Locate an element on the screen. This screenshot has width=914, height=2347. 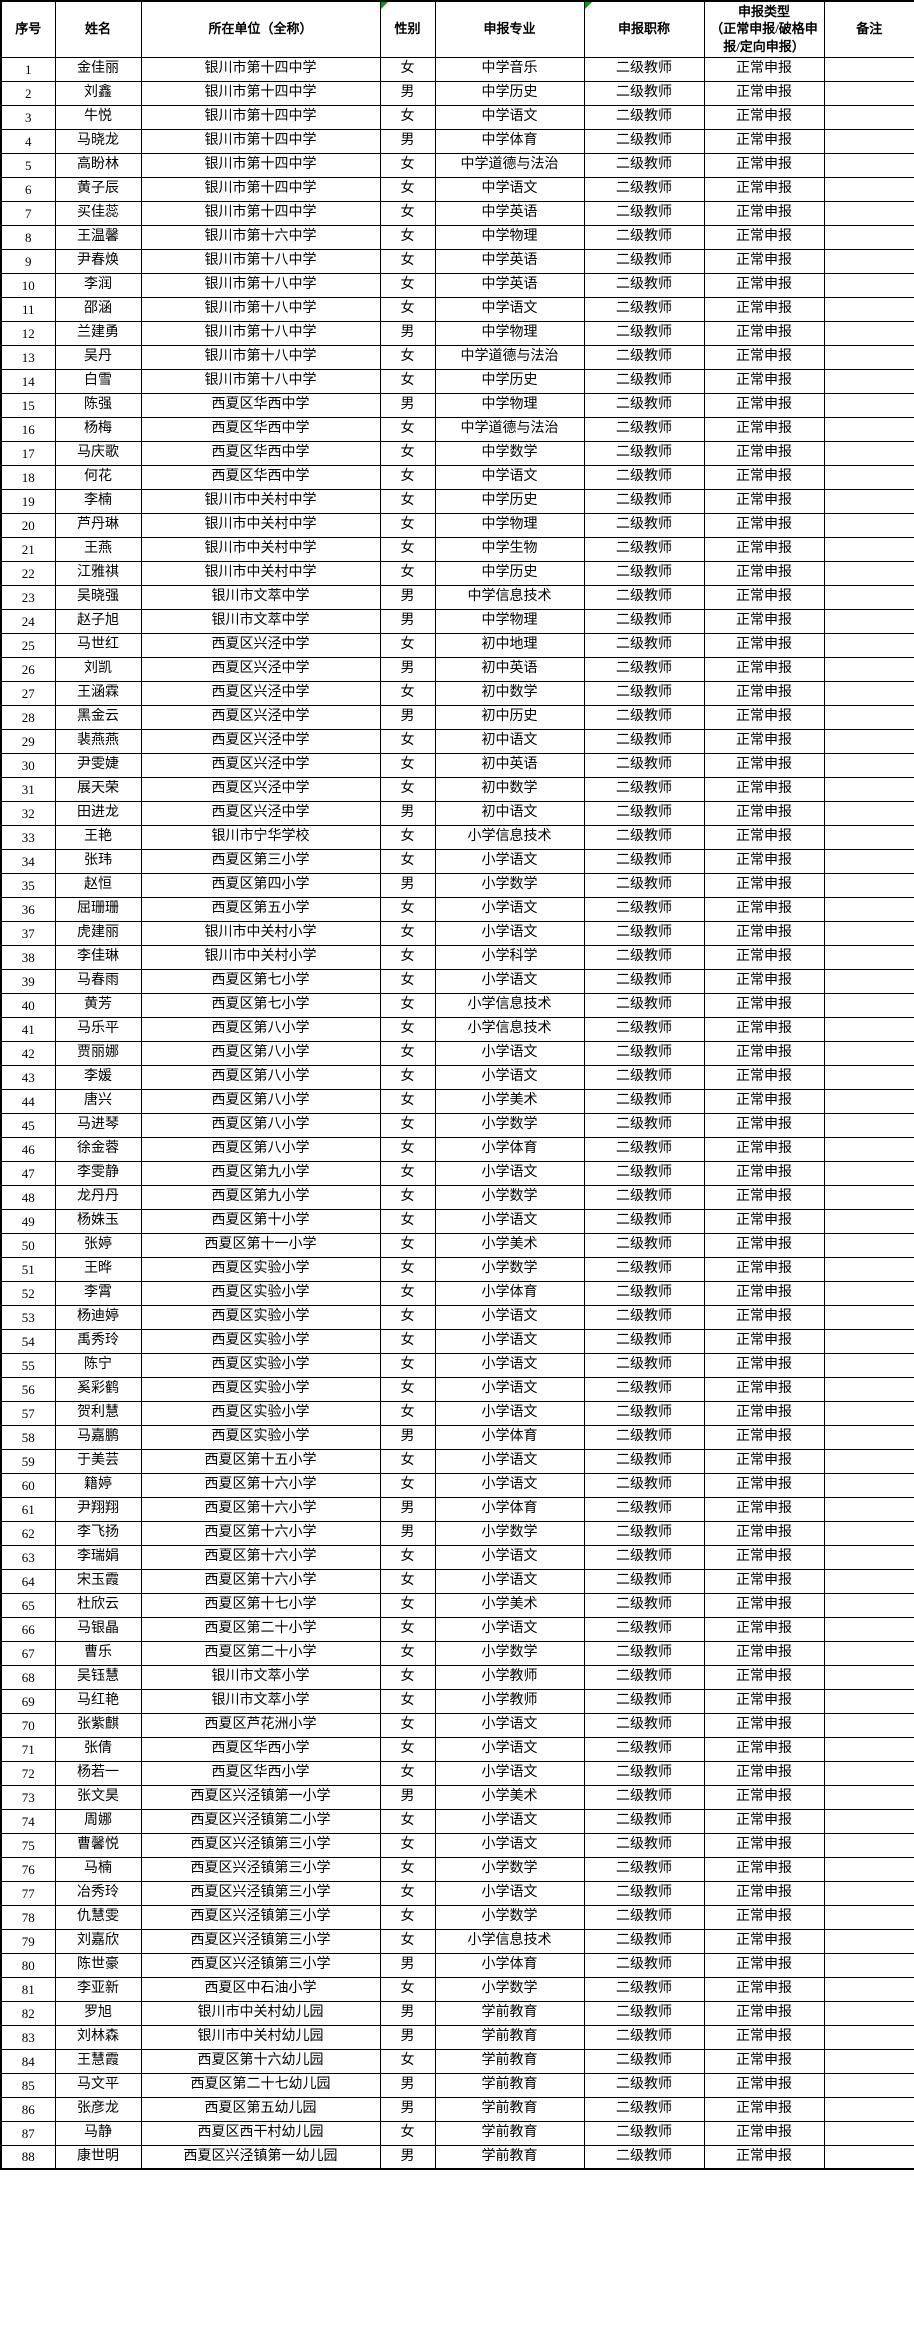
table-row: 85 马文平 西夏区第二十七幼儿园男学前教育 二级教师 正常申报 is located at coordinates (457, 2085).